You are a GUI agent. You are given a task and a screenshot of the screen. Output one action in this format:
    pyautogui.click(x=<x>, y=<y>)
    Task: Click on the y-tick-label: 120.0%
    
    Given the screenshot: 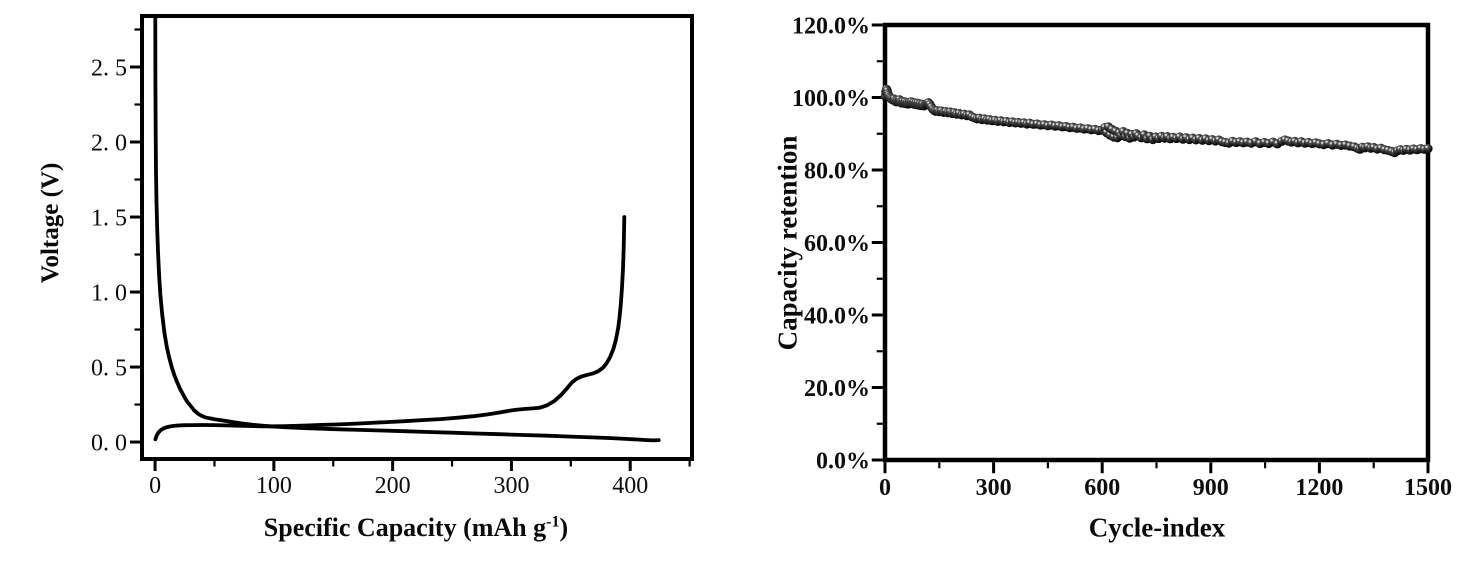 What is the action you would take?
    pyautogui.click(x=831, y=27)
    